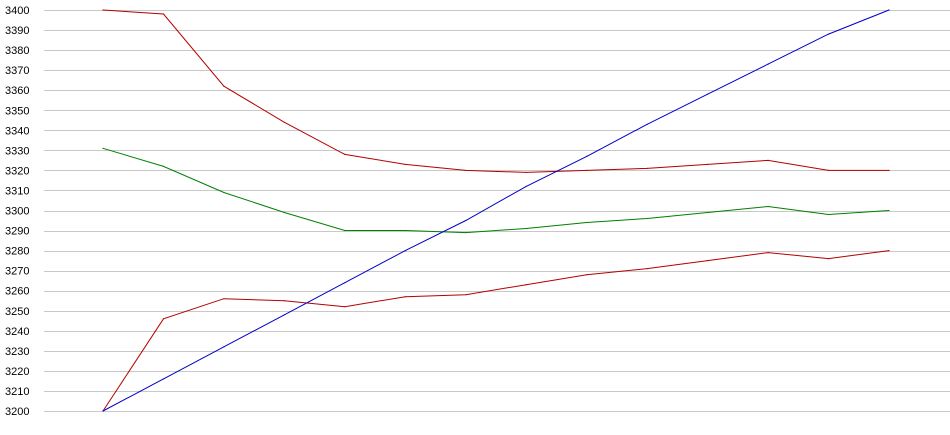 The height and width of the screenshot is (435, 950). I want to click on y-tick-label: 3320, so click(17, 171).